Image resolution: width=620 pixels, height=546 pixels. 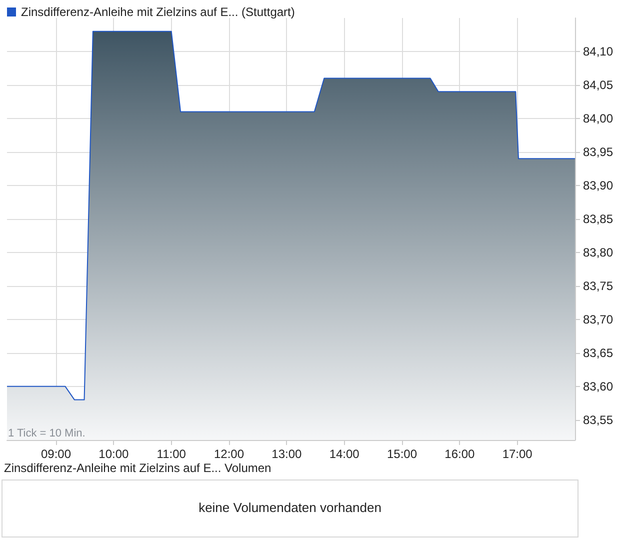 I want to click on x-tick-label: 12:00, so click(x=229, y=454).